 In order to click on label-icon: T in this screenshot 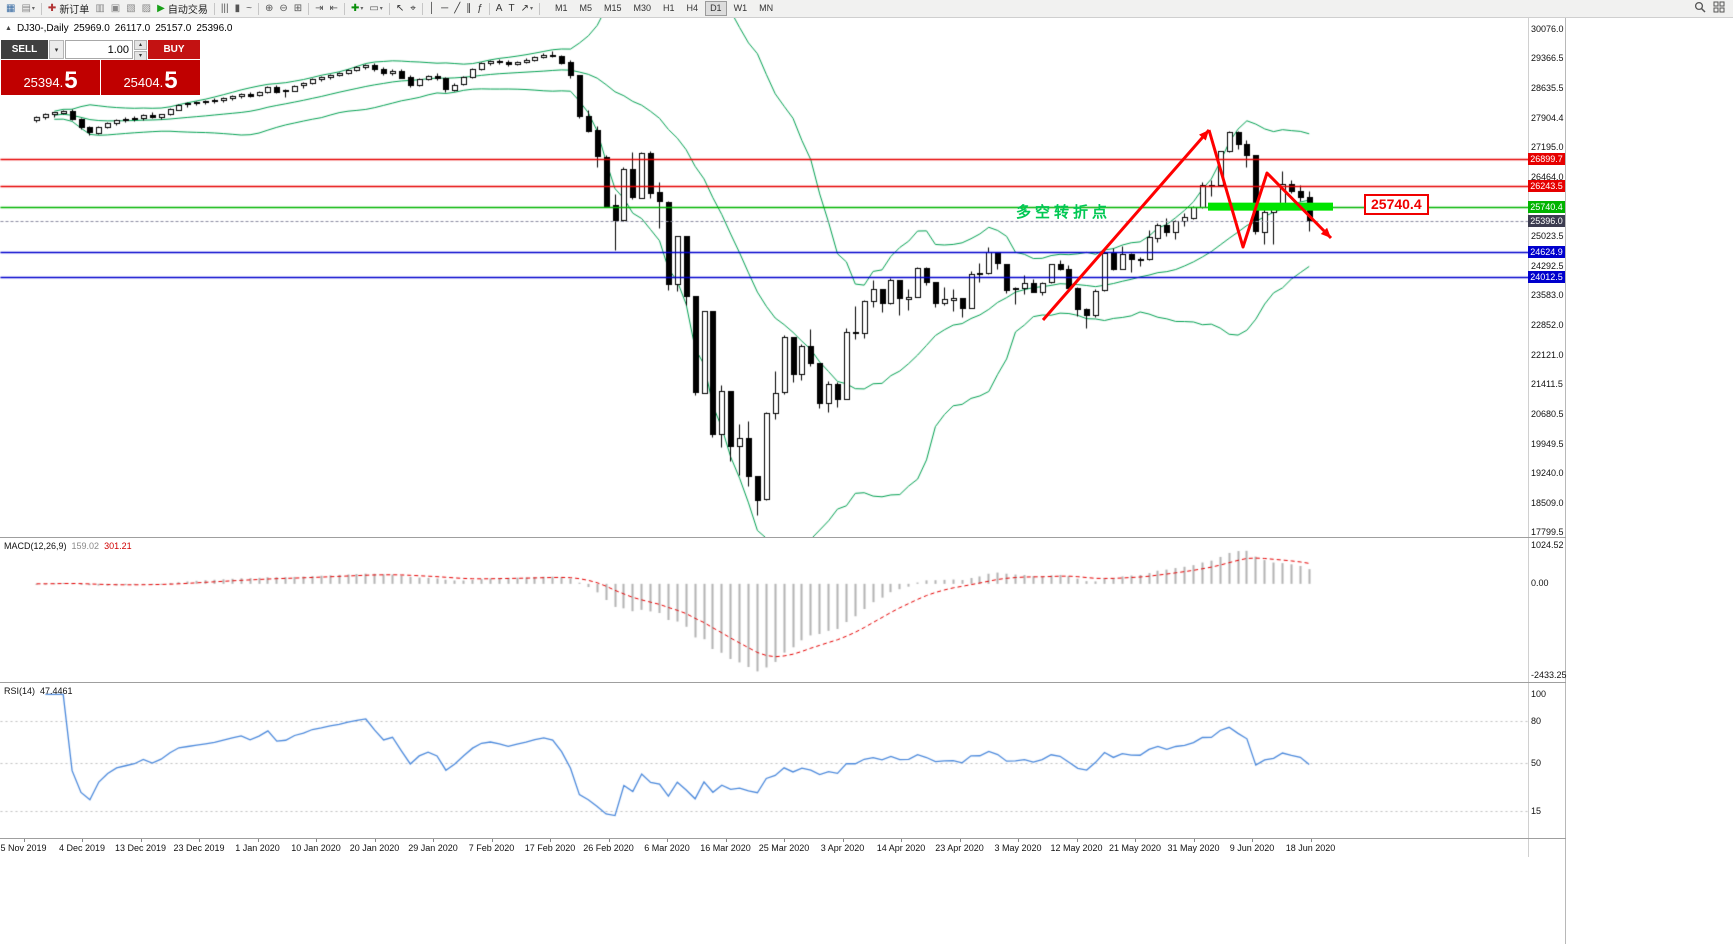, I will do `click(511, 8)`.